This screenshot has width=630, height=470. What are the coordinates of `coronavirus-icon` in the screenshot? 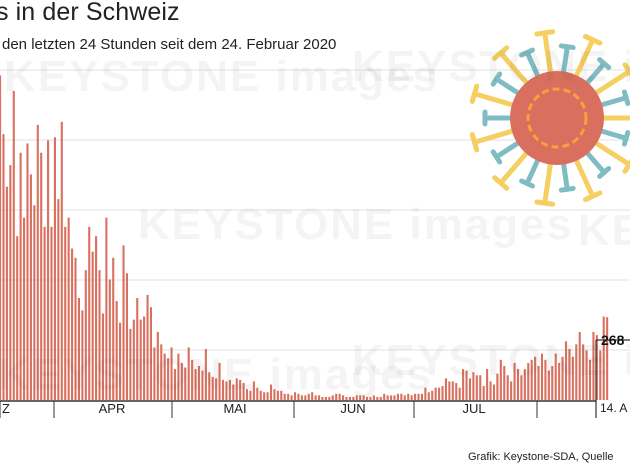 It's located at (549, 118).